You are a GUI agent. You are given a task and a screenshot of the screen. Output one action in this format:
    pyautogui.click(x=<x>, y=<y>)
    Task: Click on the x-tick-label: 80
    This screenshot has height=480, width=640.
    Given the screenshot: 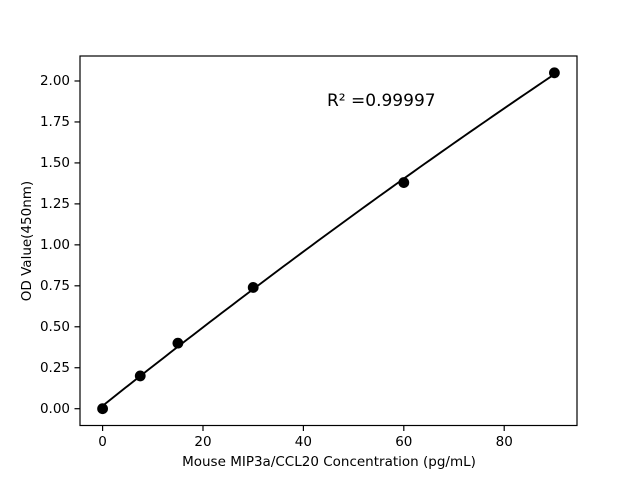 What is the action you would take?
    pyautogui.click(x=504, y=442)
    